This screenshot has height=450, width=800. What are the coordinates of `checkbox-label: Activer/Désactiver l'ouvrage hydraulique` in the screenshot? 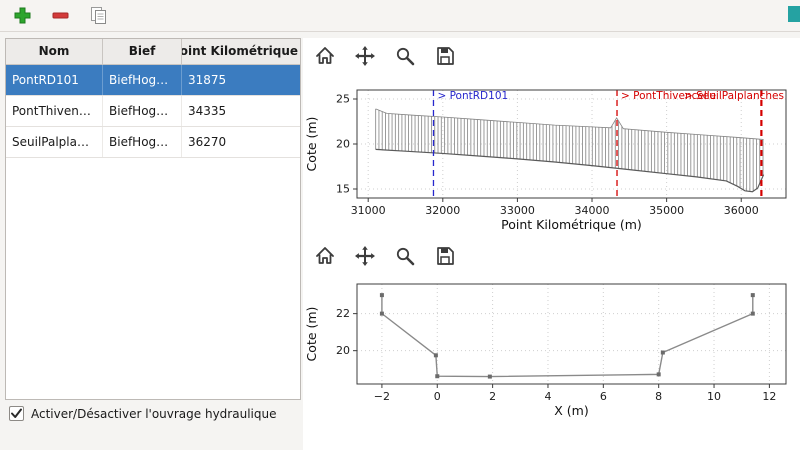 It's located at (154, 413).